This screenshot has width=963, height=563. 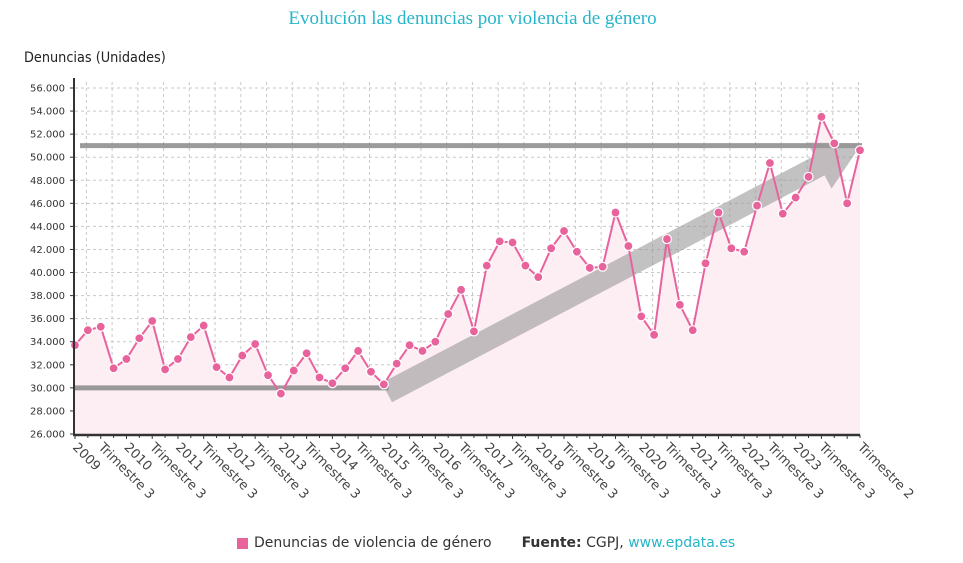 I want to click on y-tick-label: 52.000, so click(x=47, y=135).